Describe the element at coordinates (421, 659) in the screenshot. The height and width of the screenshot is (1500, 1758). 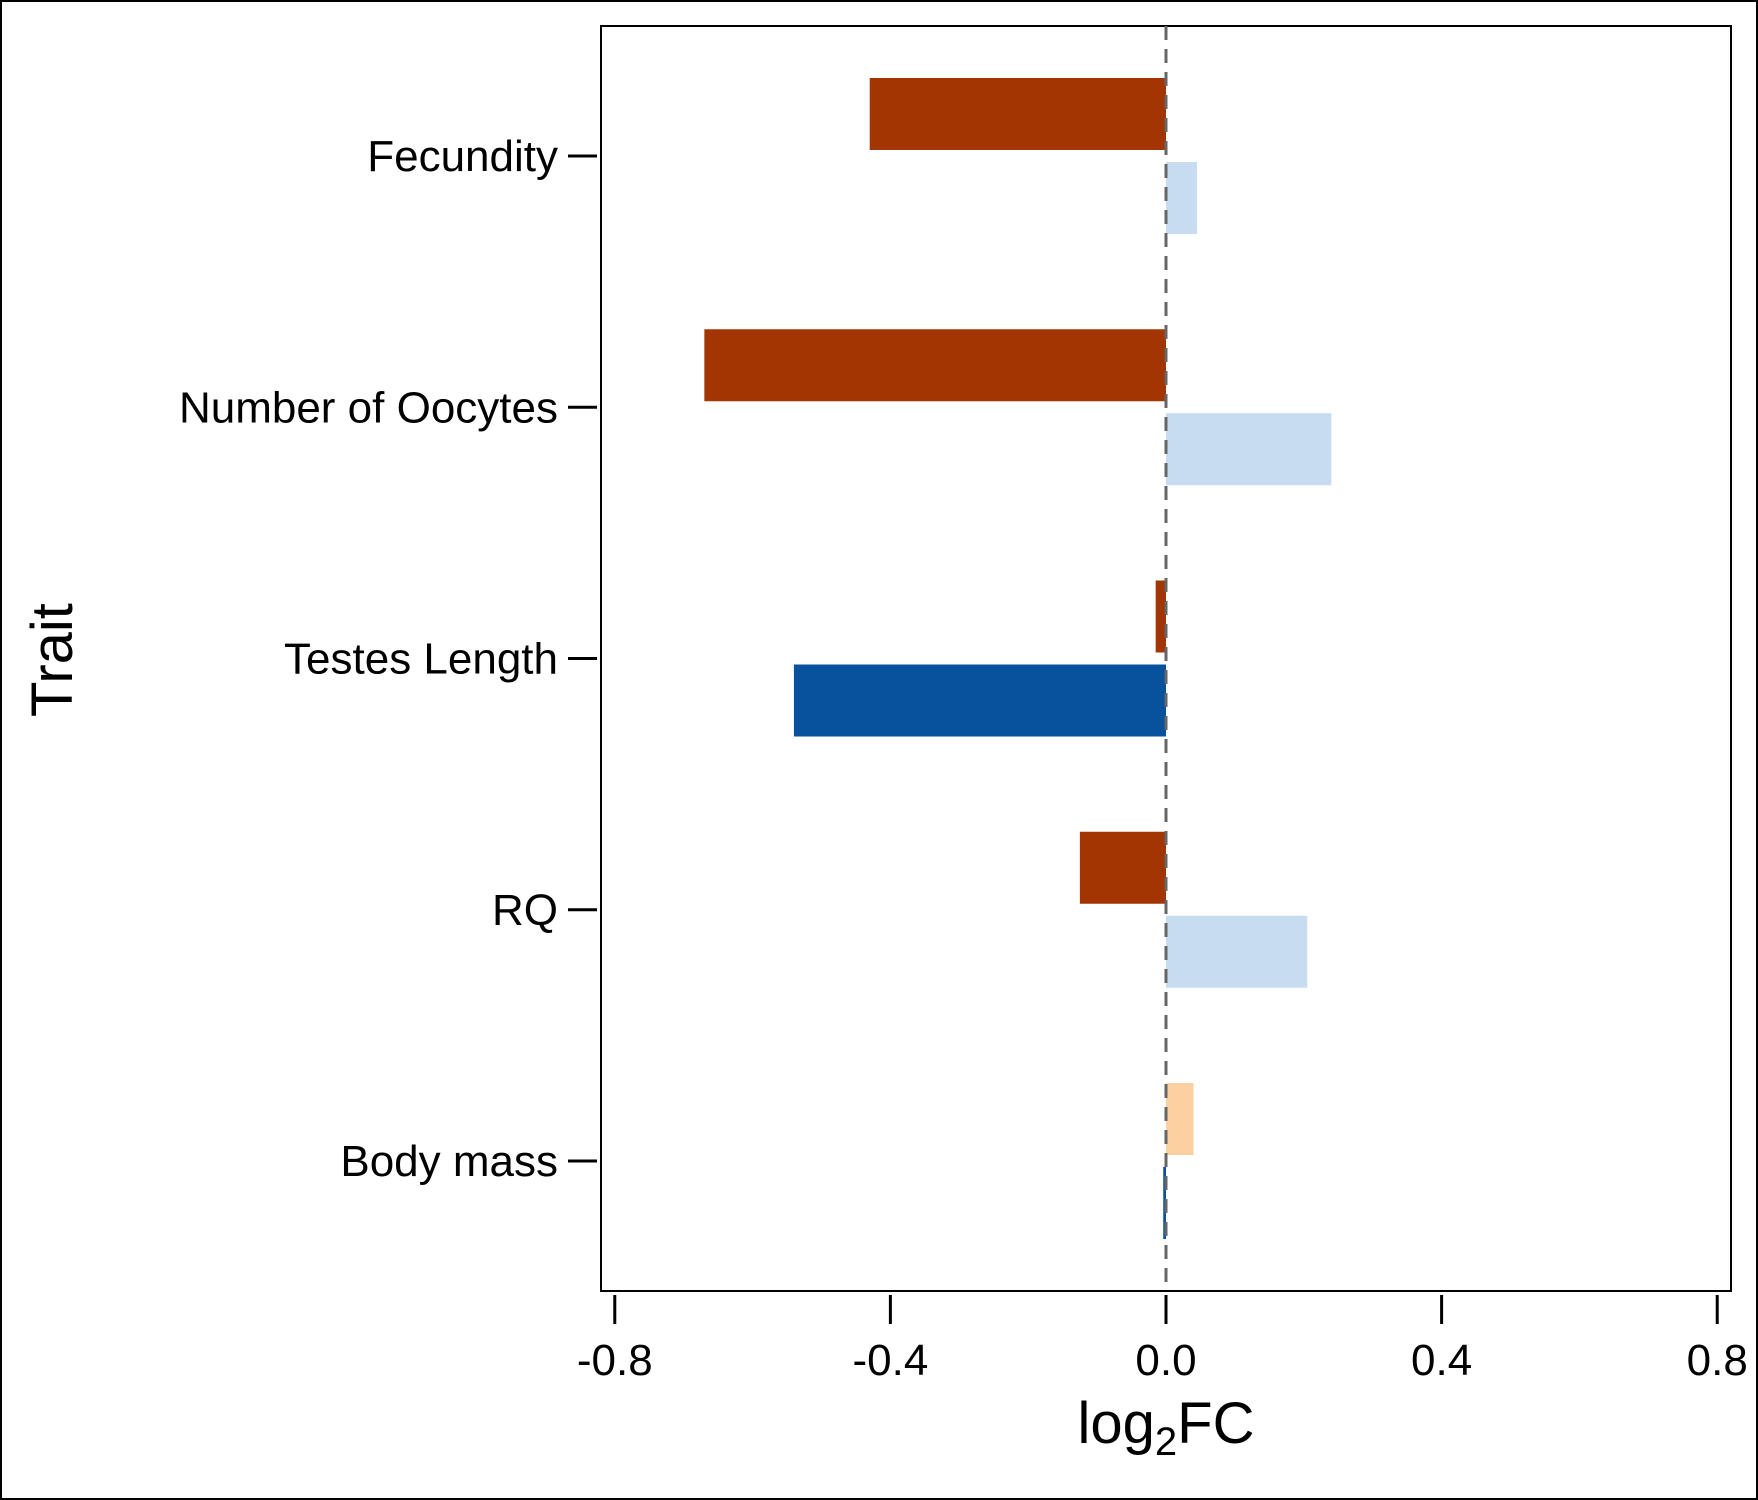
I see `y-tick-label-testes-length: Testes Length` at that location.